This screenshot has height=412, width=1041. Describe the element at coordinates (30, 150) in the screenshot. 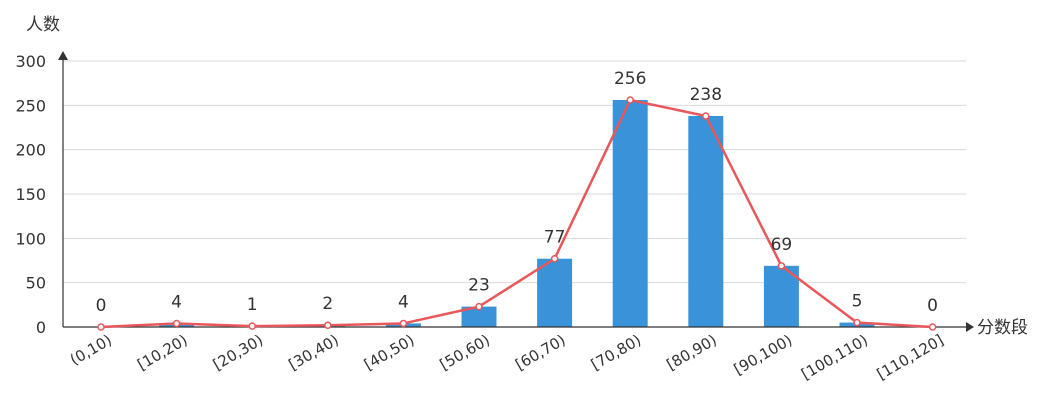

I see `y-tick-label: 200` at that location.